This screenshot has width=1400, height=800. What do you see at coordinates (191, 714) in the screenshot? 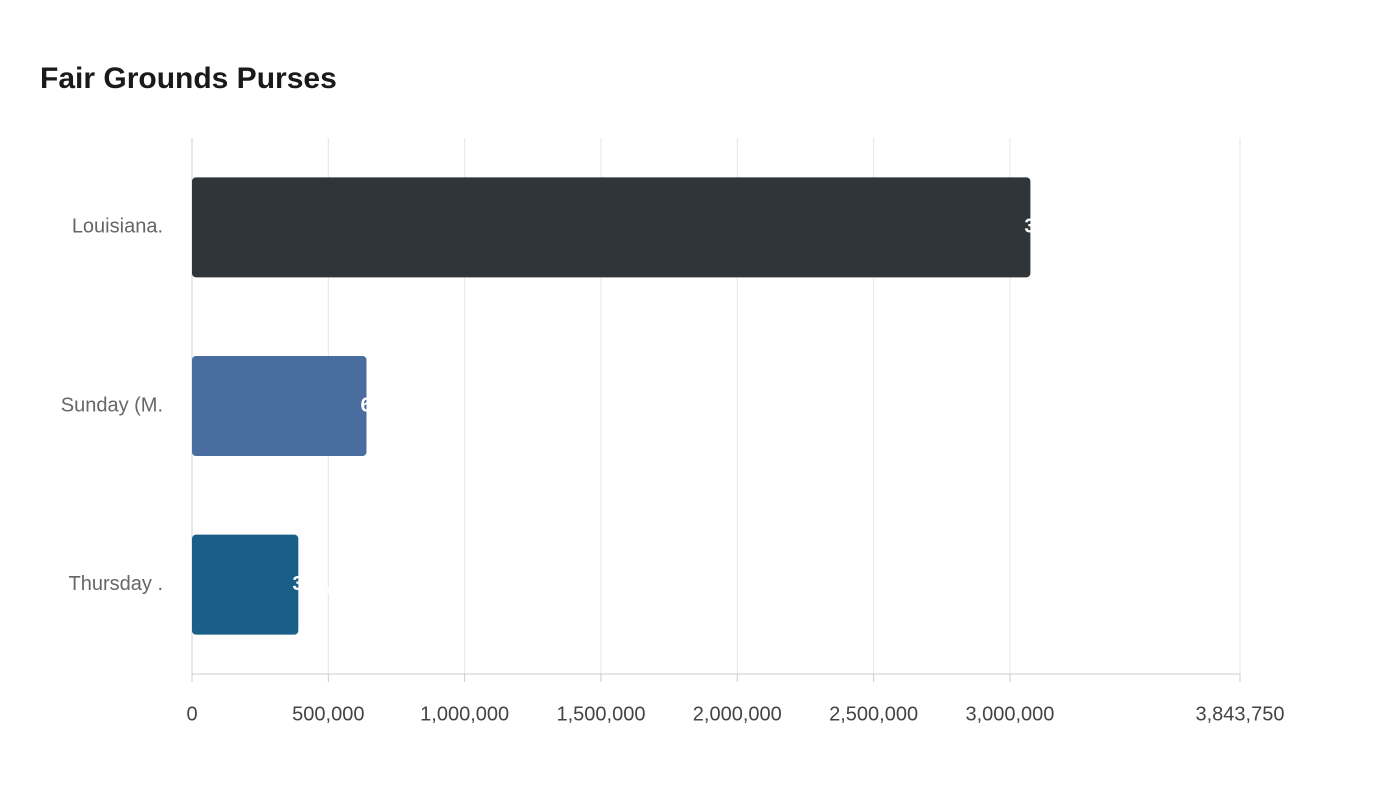
I see `x-tick-label: 0` at bounding box center [191, 714].